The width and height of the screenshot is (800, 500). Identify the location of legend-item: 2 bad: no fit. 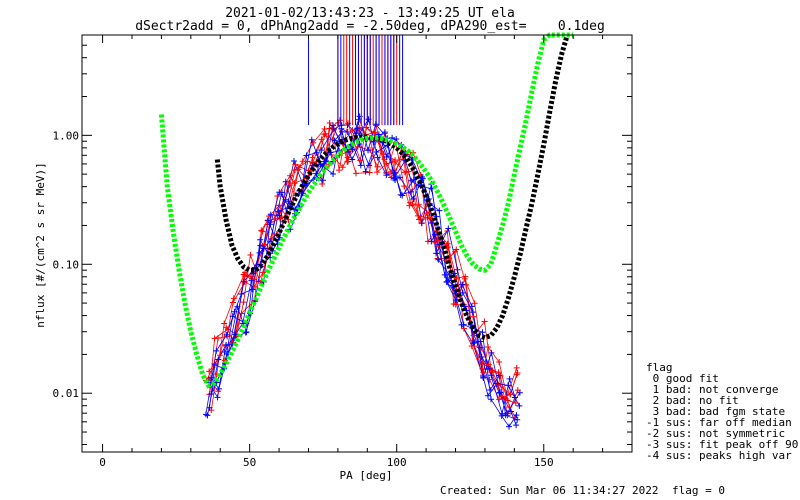
(692, 400).